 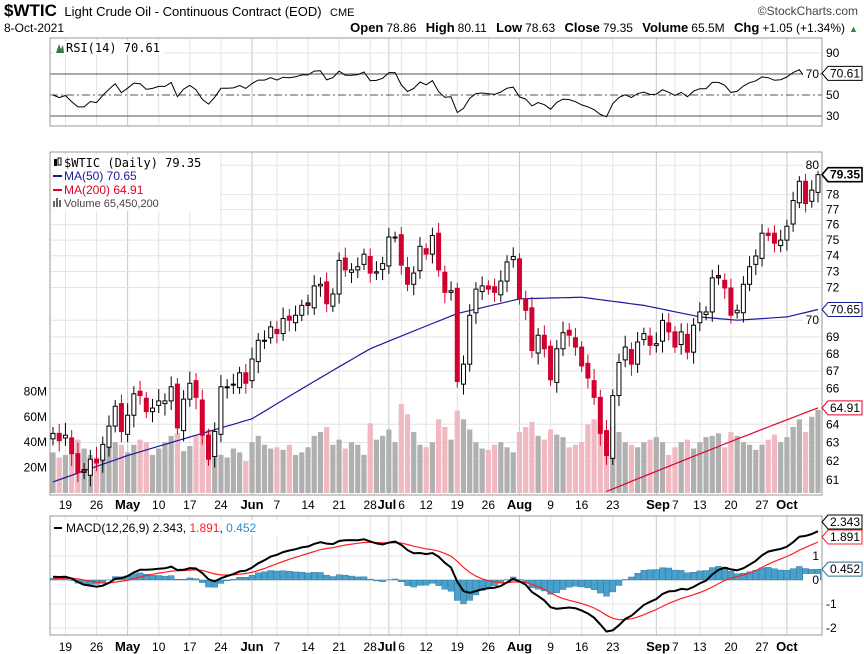 What do you see at coordinates (842, 408) in the screenshot?
I see `ma200-value-tag-box` at bounding box center [842, 408].